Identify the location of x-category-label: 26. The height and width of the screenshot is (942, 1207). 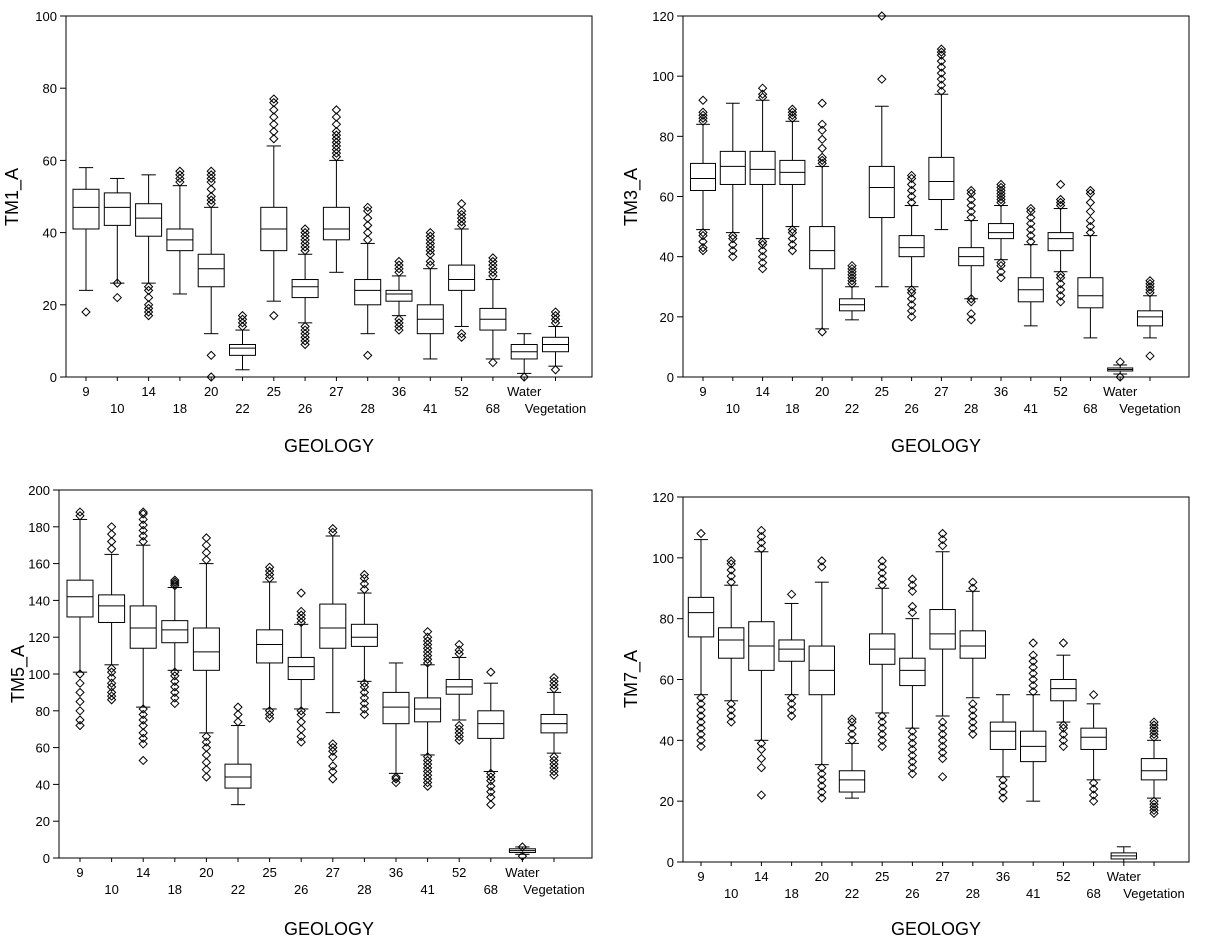
(305, 408).